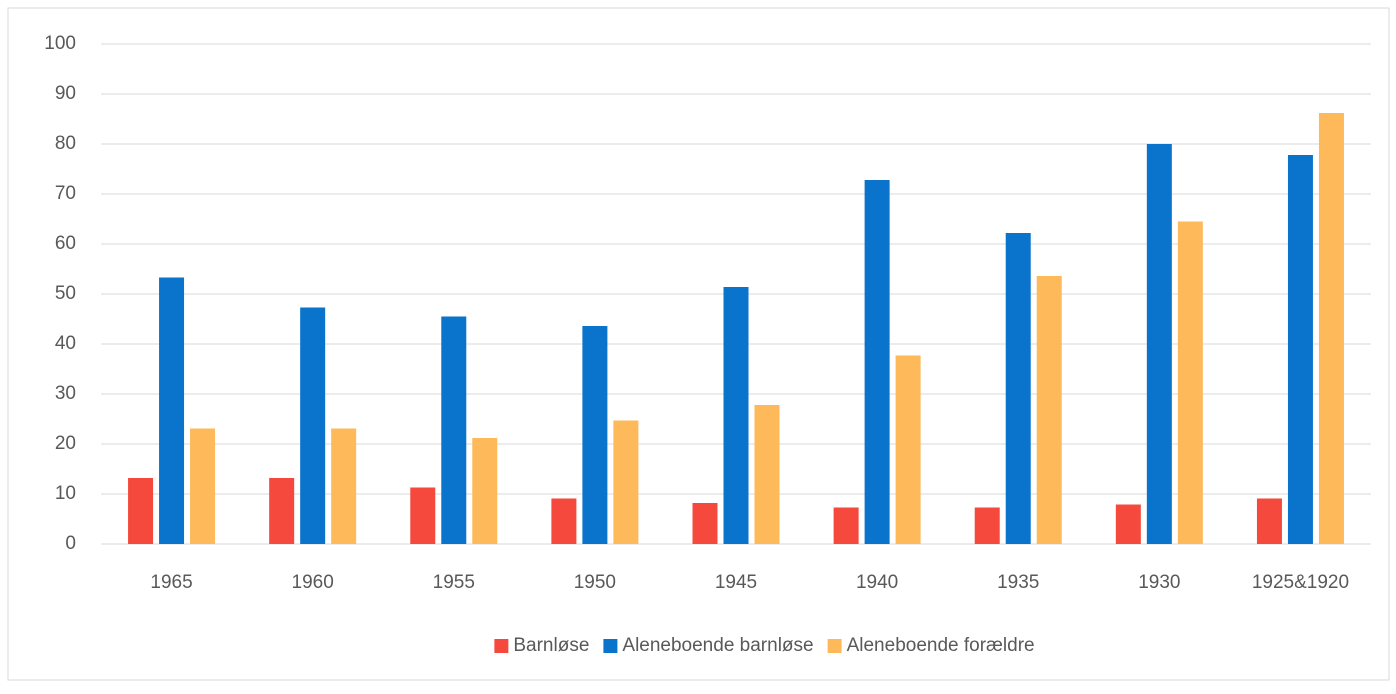 This screenshot has height=694, width=1396. I want to click on y-tick-label: 80, so click(65, 143).